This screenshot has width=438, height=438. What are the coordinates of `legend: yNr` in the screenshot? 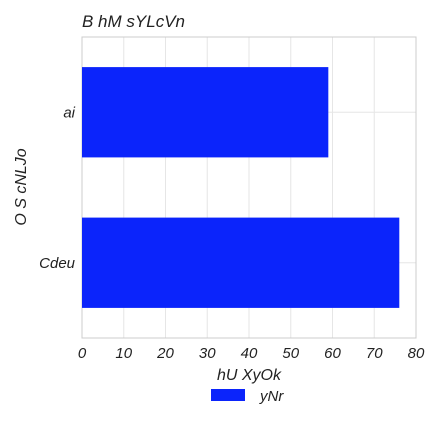 It's located at (247, 396).